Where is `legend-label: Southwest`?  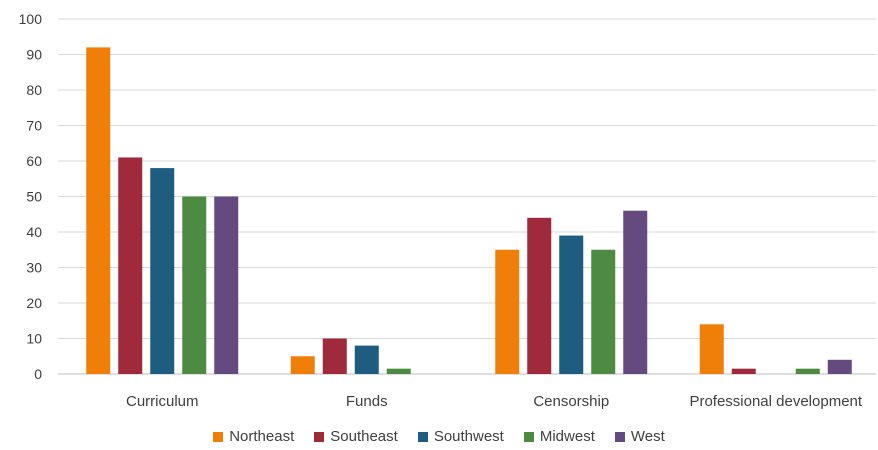 legend-label: Southwest is located at coordinates (468, 436).